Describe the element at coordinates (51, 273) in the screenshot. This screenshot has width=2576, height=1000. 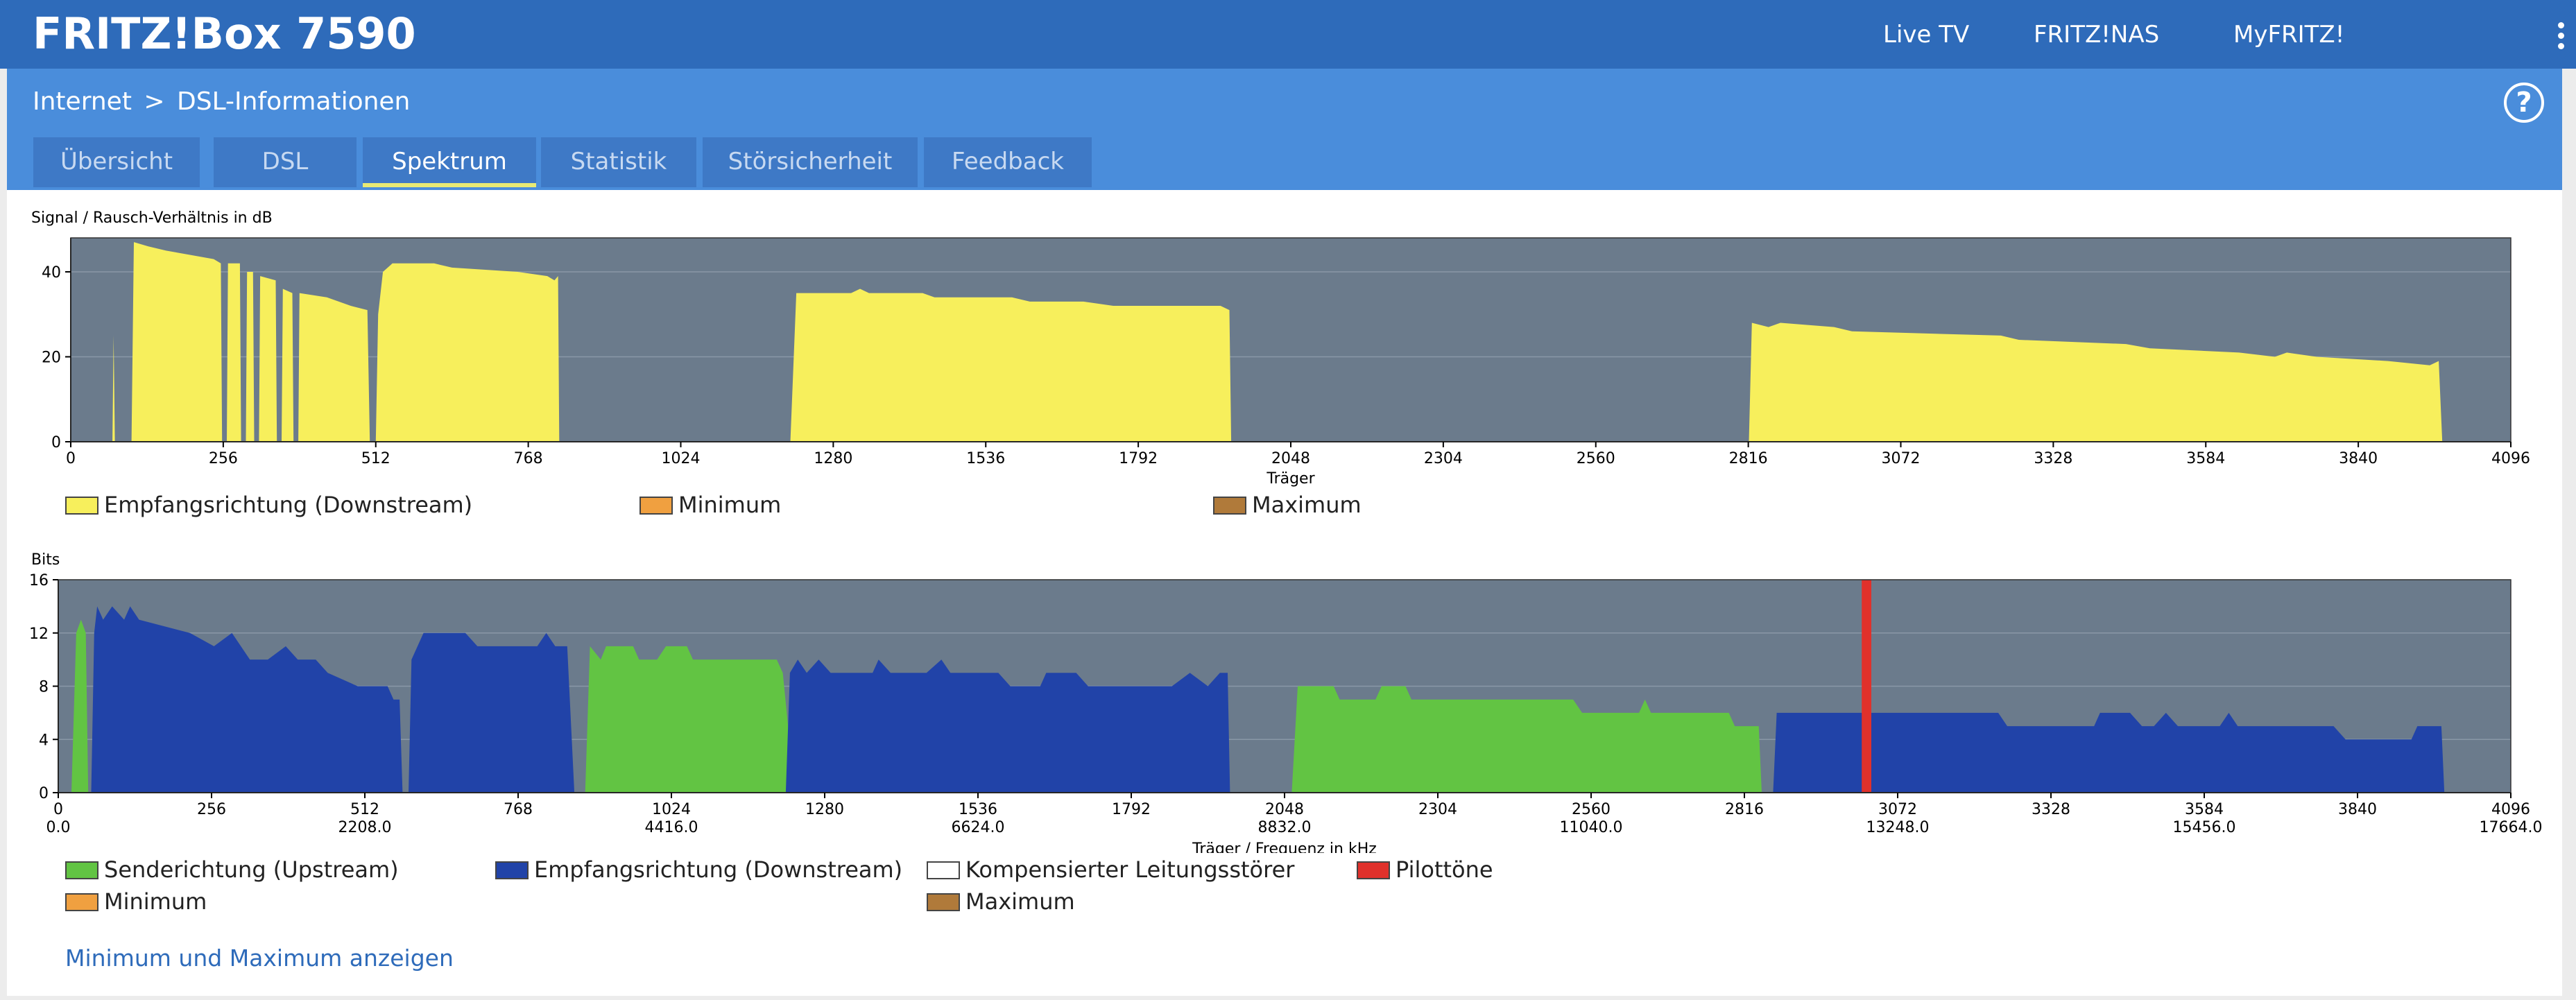
I see `y-tick-label: 40` at that location.